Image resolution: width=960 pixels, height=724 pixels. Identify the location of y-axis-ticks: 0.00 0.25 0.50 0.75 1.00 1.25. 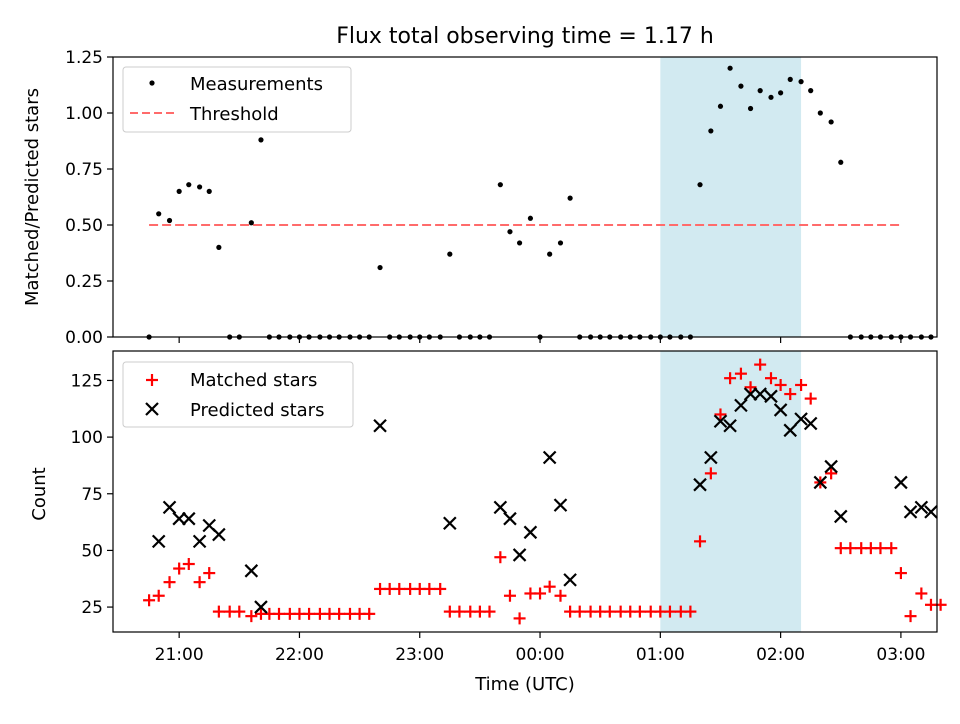
(89, 198).